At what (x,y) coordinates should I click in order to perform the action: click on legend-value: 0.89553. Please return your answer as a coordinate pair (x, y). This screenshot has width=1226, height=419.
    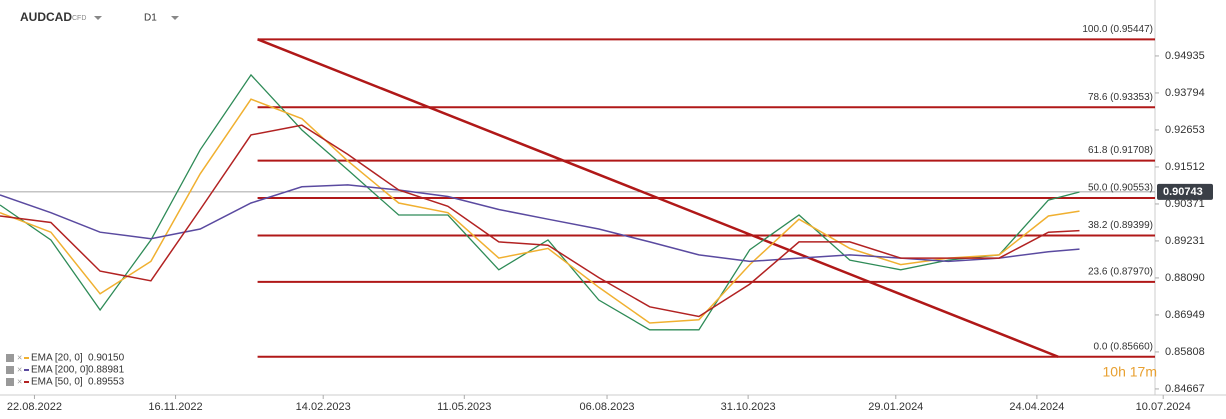
    Looking at the image, I should click on (106, 382).